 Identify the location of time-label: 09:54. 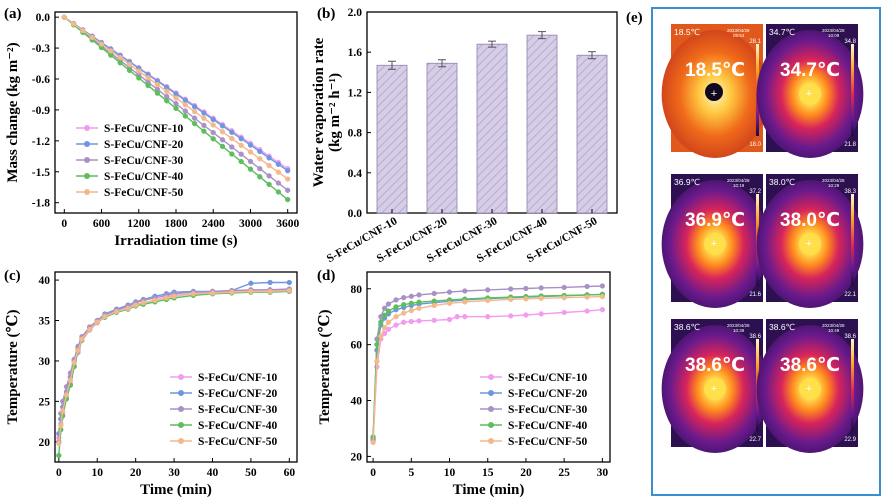
(739, 35).